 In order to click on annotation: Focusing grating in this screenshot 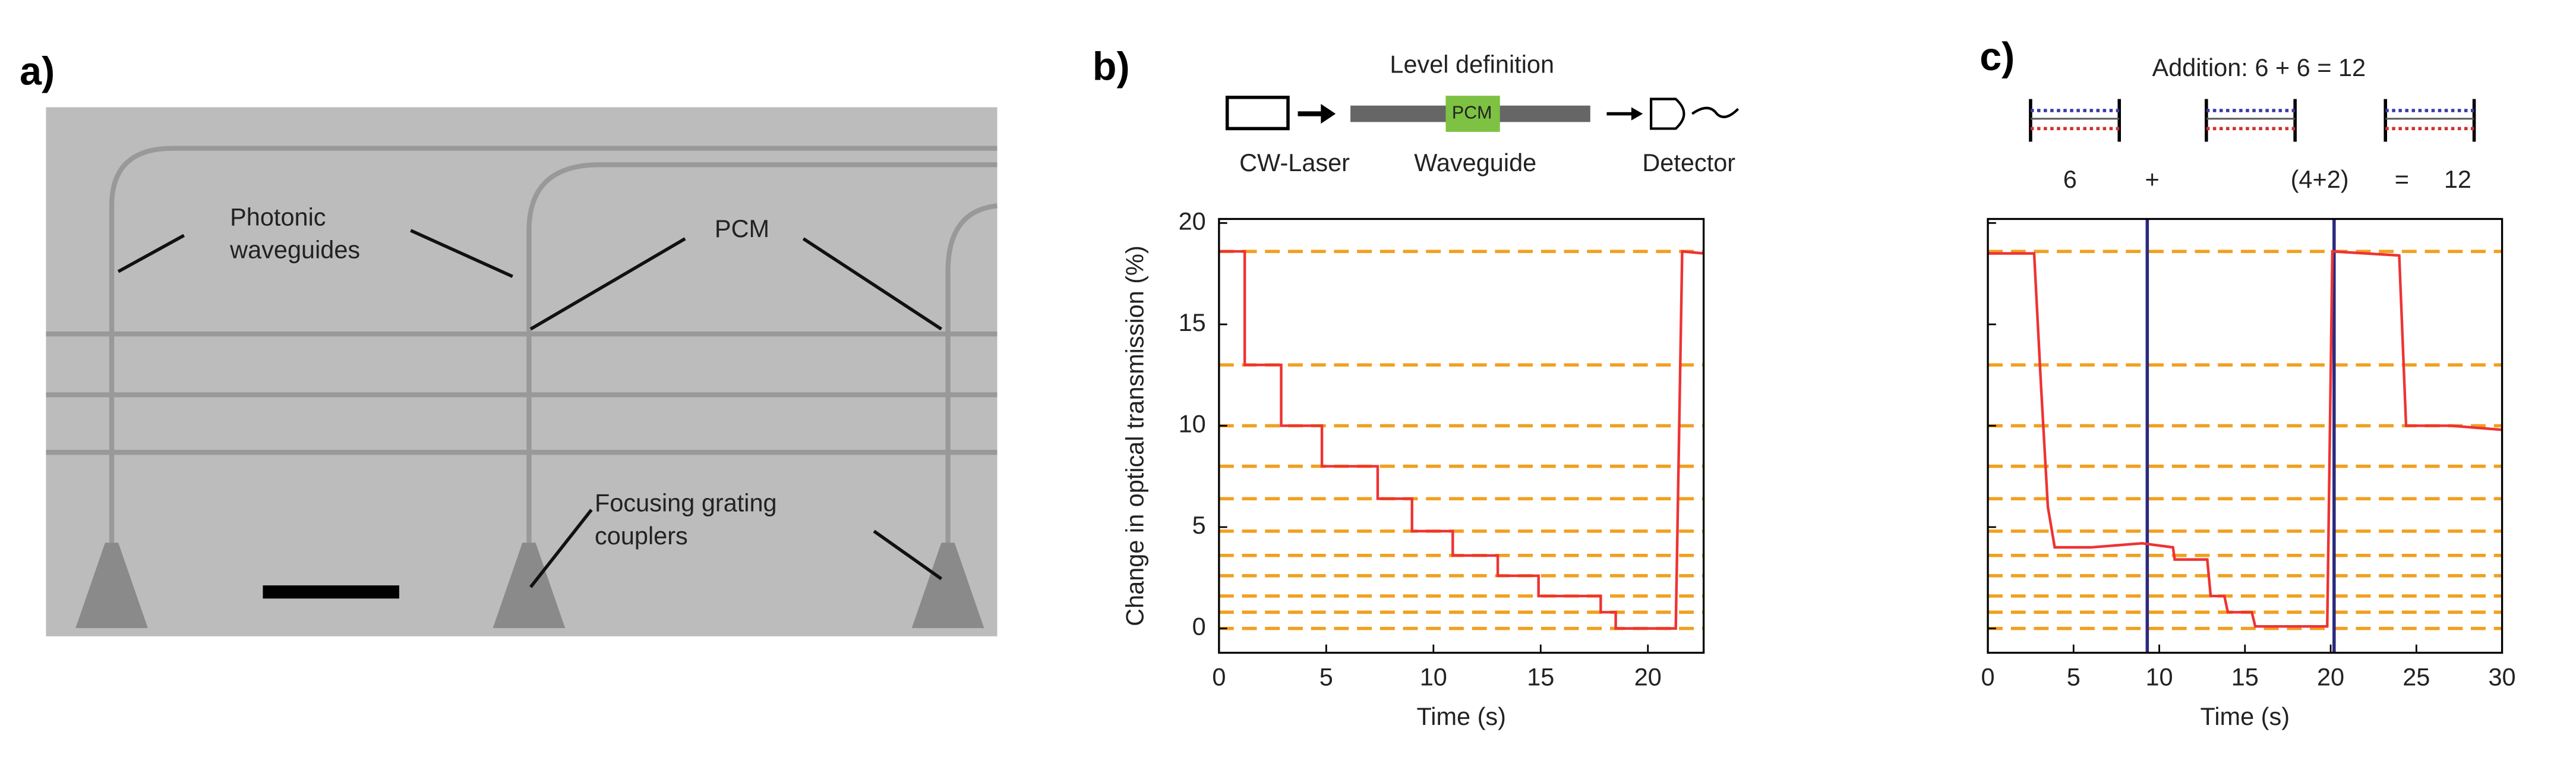, I will do `click(686, 503)`.